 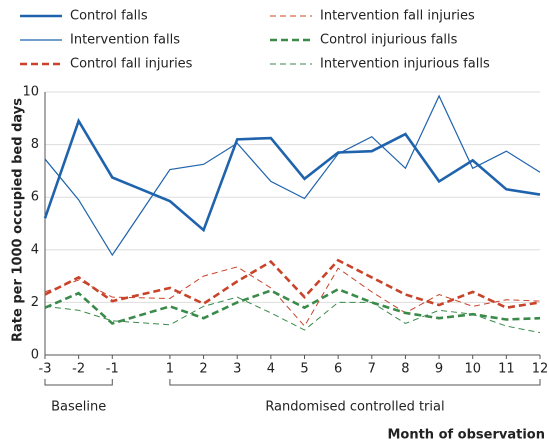 What do you see at coordinates (540, 369) in the screenshot?
I see `x-tick-label: 12` at bounding box center [540, 369].